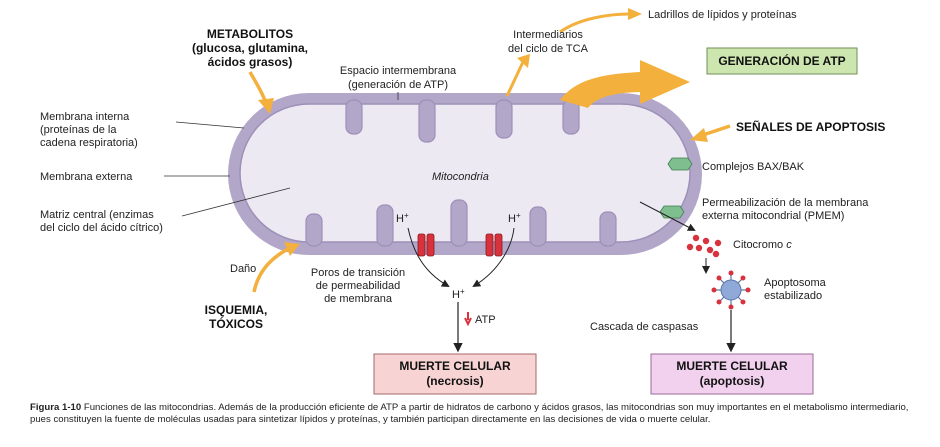  Describe the element at coordinates (358, 299) in the screenshot. I see `poros-sub2: de membrana` at that location.